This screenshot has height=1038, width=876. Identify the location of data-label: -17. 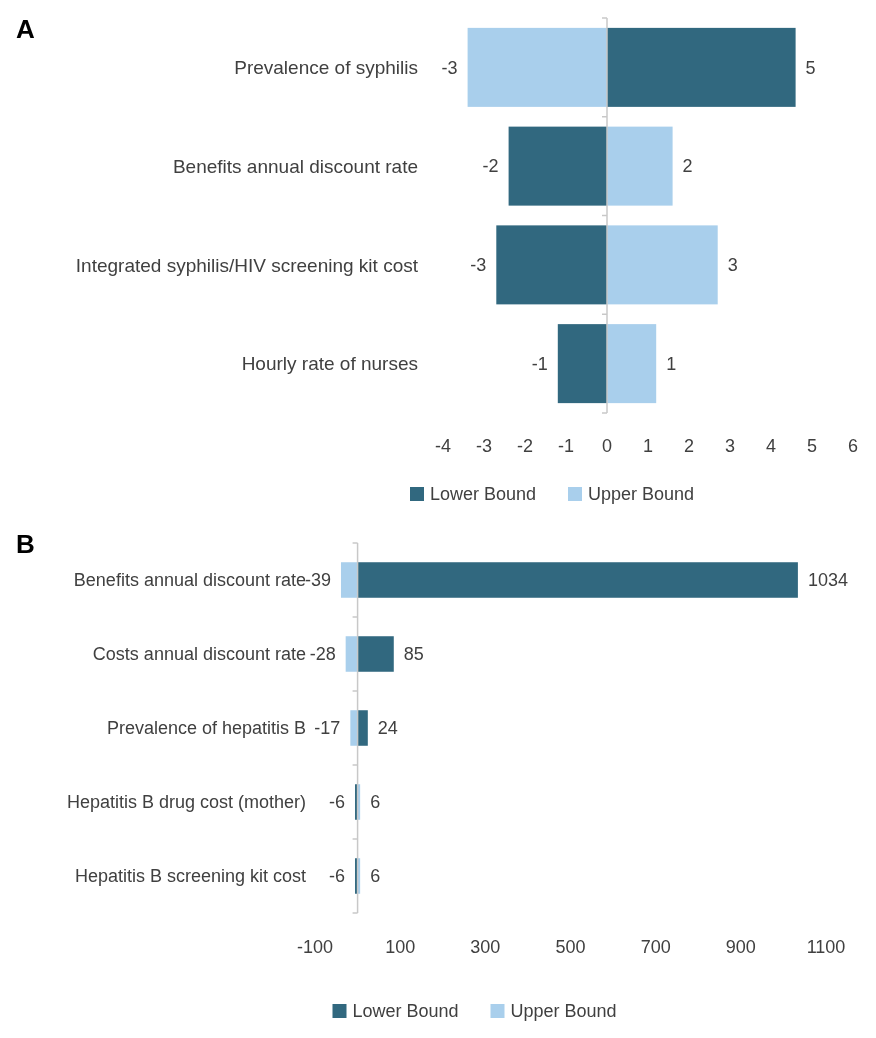
(327, 728).